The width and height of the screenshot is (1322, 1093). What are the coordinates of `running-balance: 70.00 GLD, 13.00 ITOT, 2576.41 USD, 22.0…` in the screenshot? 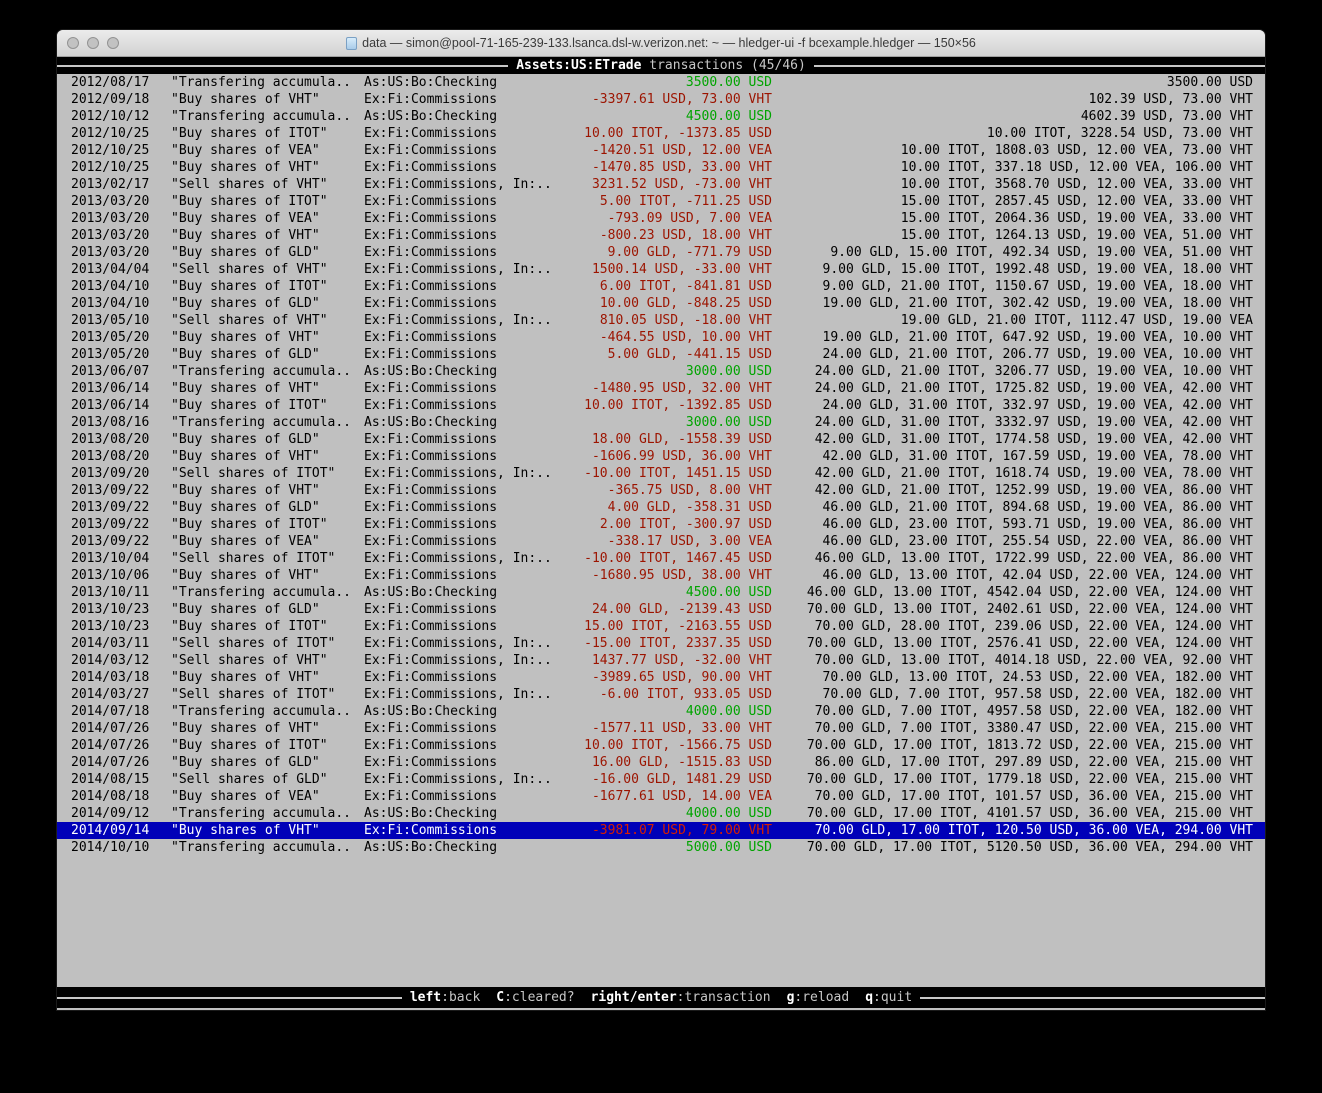 It's located at (1029, 643).